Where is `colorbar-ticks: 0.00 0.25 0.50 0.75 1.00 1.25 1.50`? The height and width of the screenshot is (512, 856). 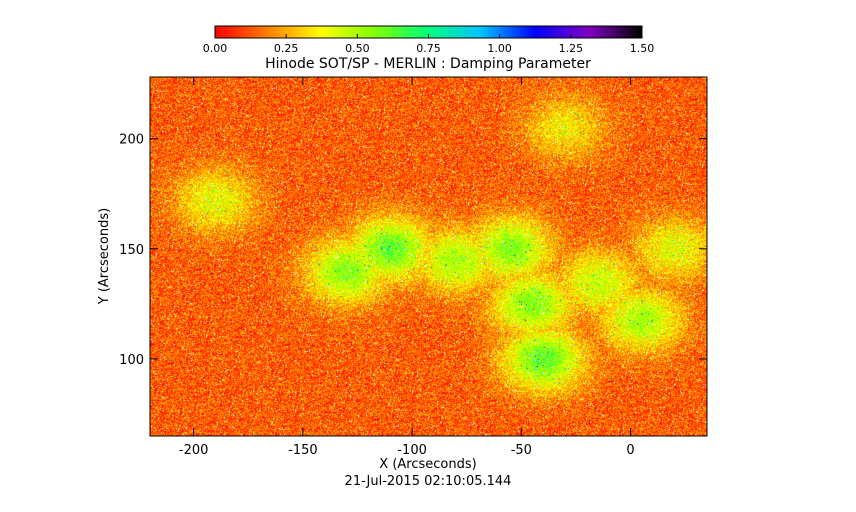
colorbar-ticks: 0.00 0.25 0.50 0.75 1.00 1.25 1.50 is located at coordinates (429, 44).